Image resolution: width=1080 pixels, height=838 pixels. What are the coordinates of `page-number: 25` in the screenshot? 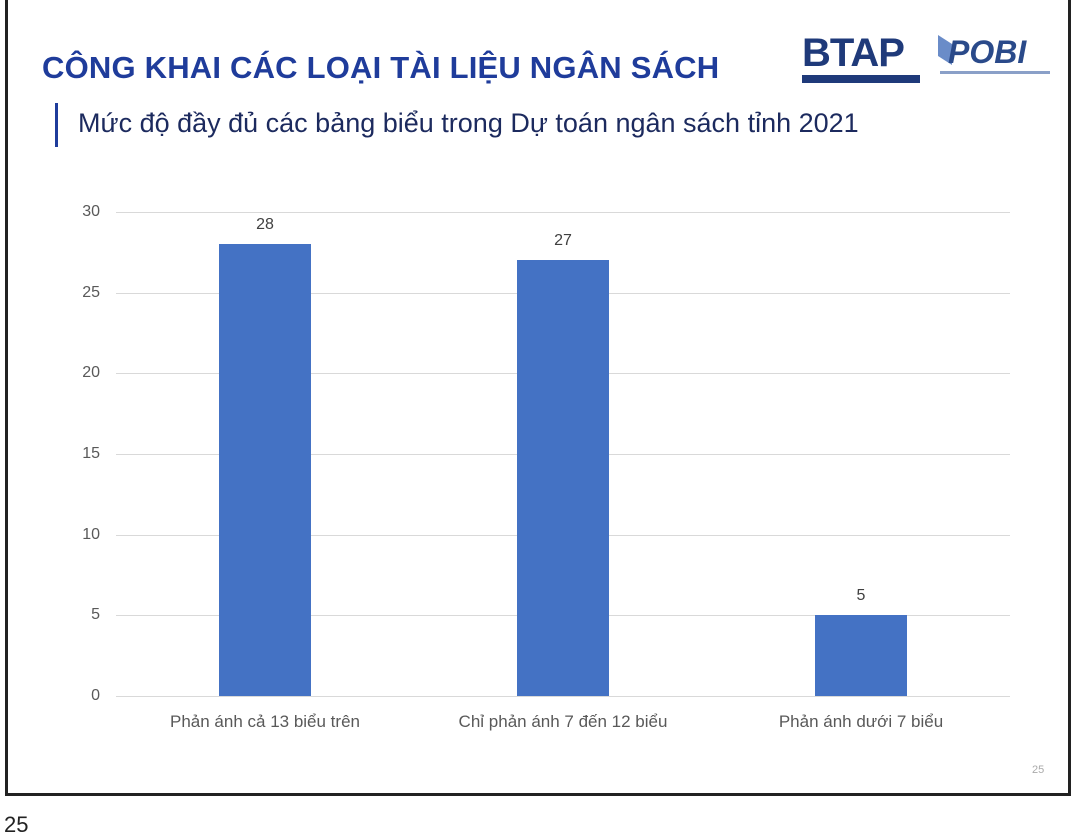 It's located at (16, 824).